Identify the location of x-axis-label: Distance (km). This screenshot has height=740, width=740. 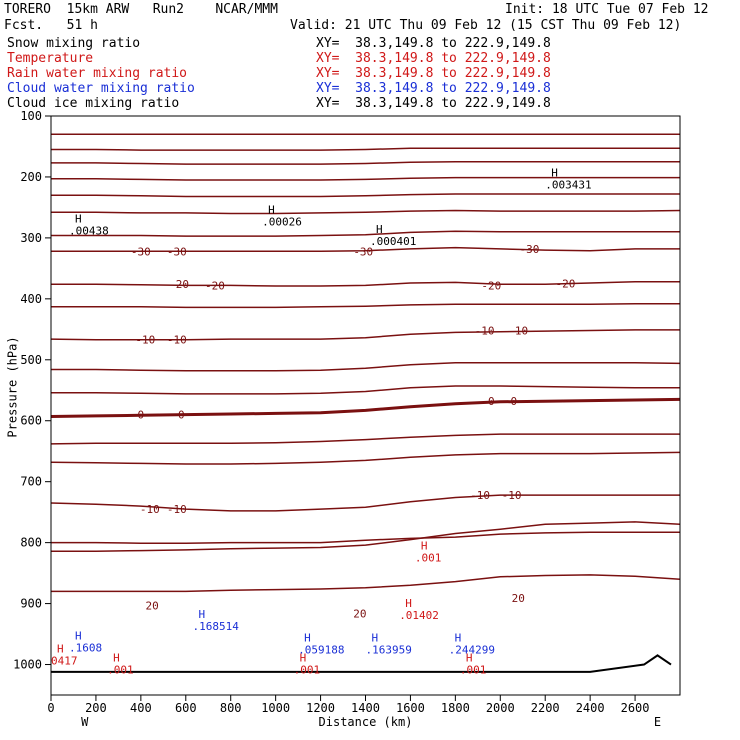
(366, 722).